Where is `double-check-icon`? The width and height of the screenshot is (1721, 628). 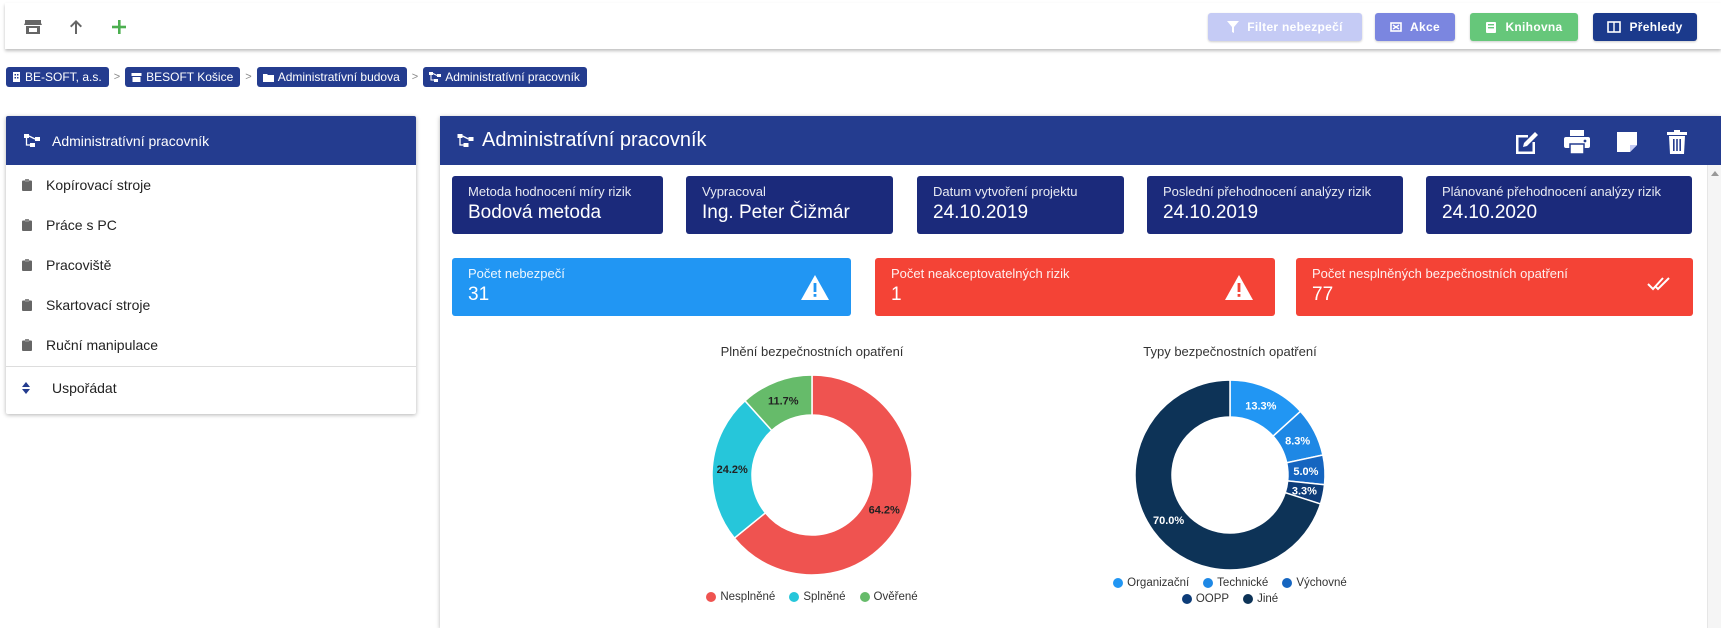 double-check-icon is located at coordinates (1658, 284).